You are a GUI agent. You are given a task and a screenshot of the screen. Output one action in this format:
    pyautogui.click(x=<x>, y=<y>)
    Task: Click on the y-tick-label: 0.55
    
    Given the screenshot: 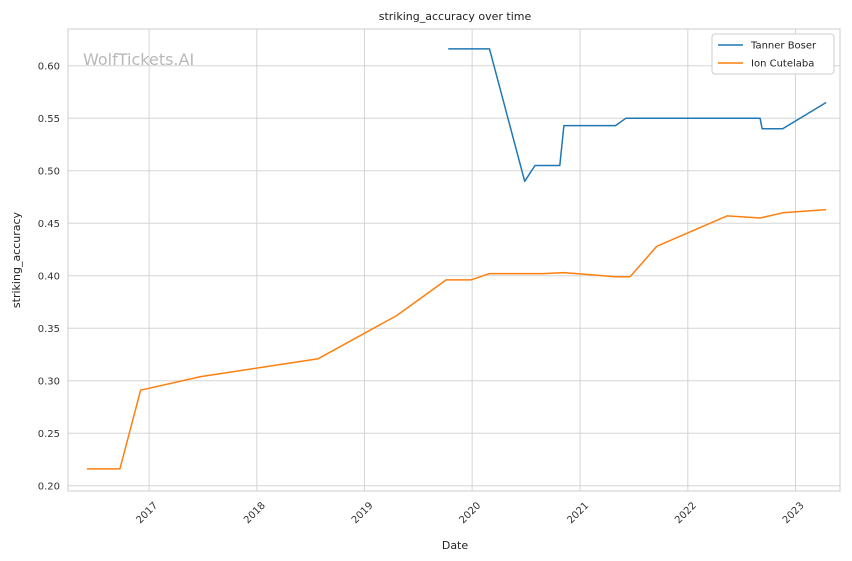 What is the action you would take?
    pyautogui.click(x=49, y=119)
    